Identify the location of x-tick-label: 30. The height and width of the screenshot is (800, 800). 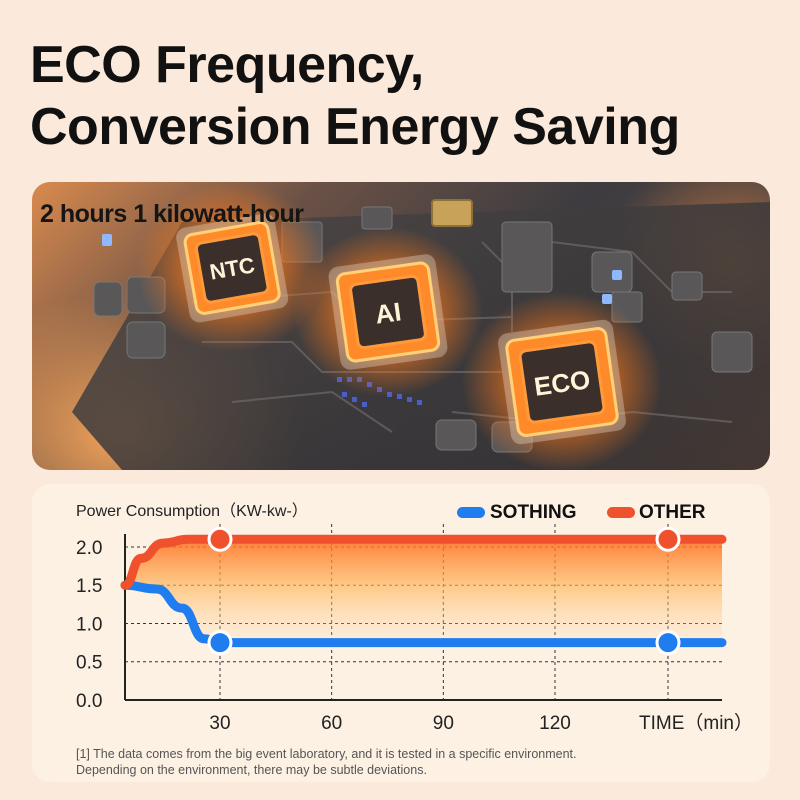
(219, 723).